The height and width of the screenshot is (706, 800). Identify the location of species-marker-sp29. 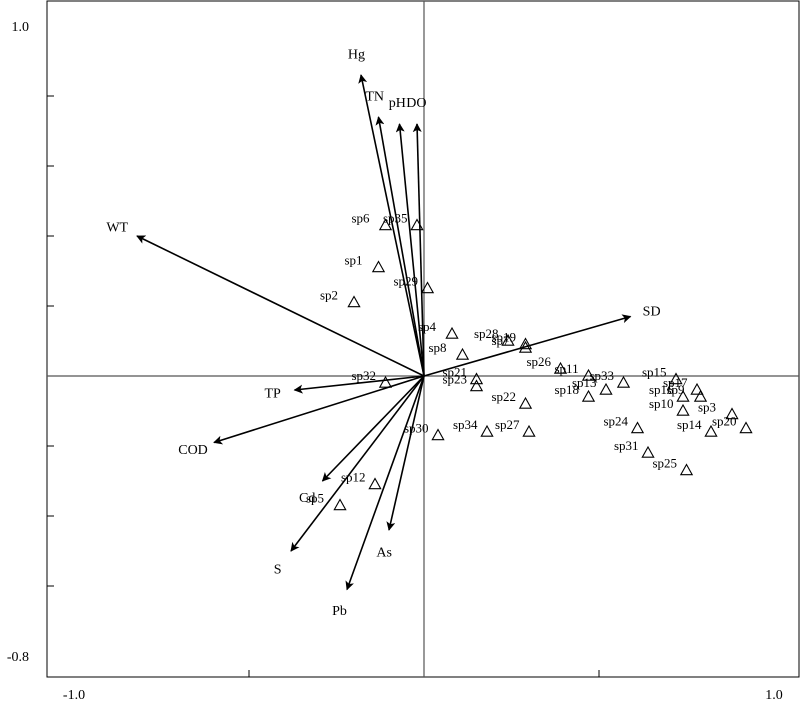
(427, 287).